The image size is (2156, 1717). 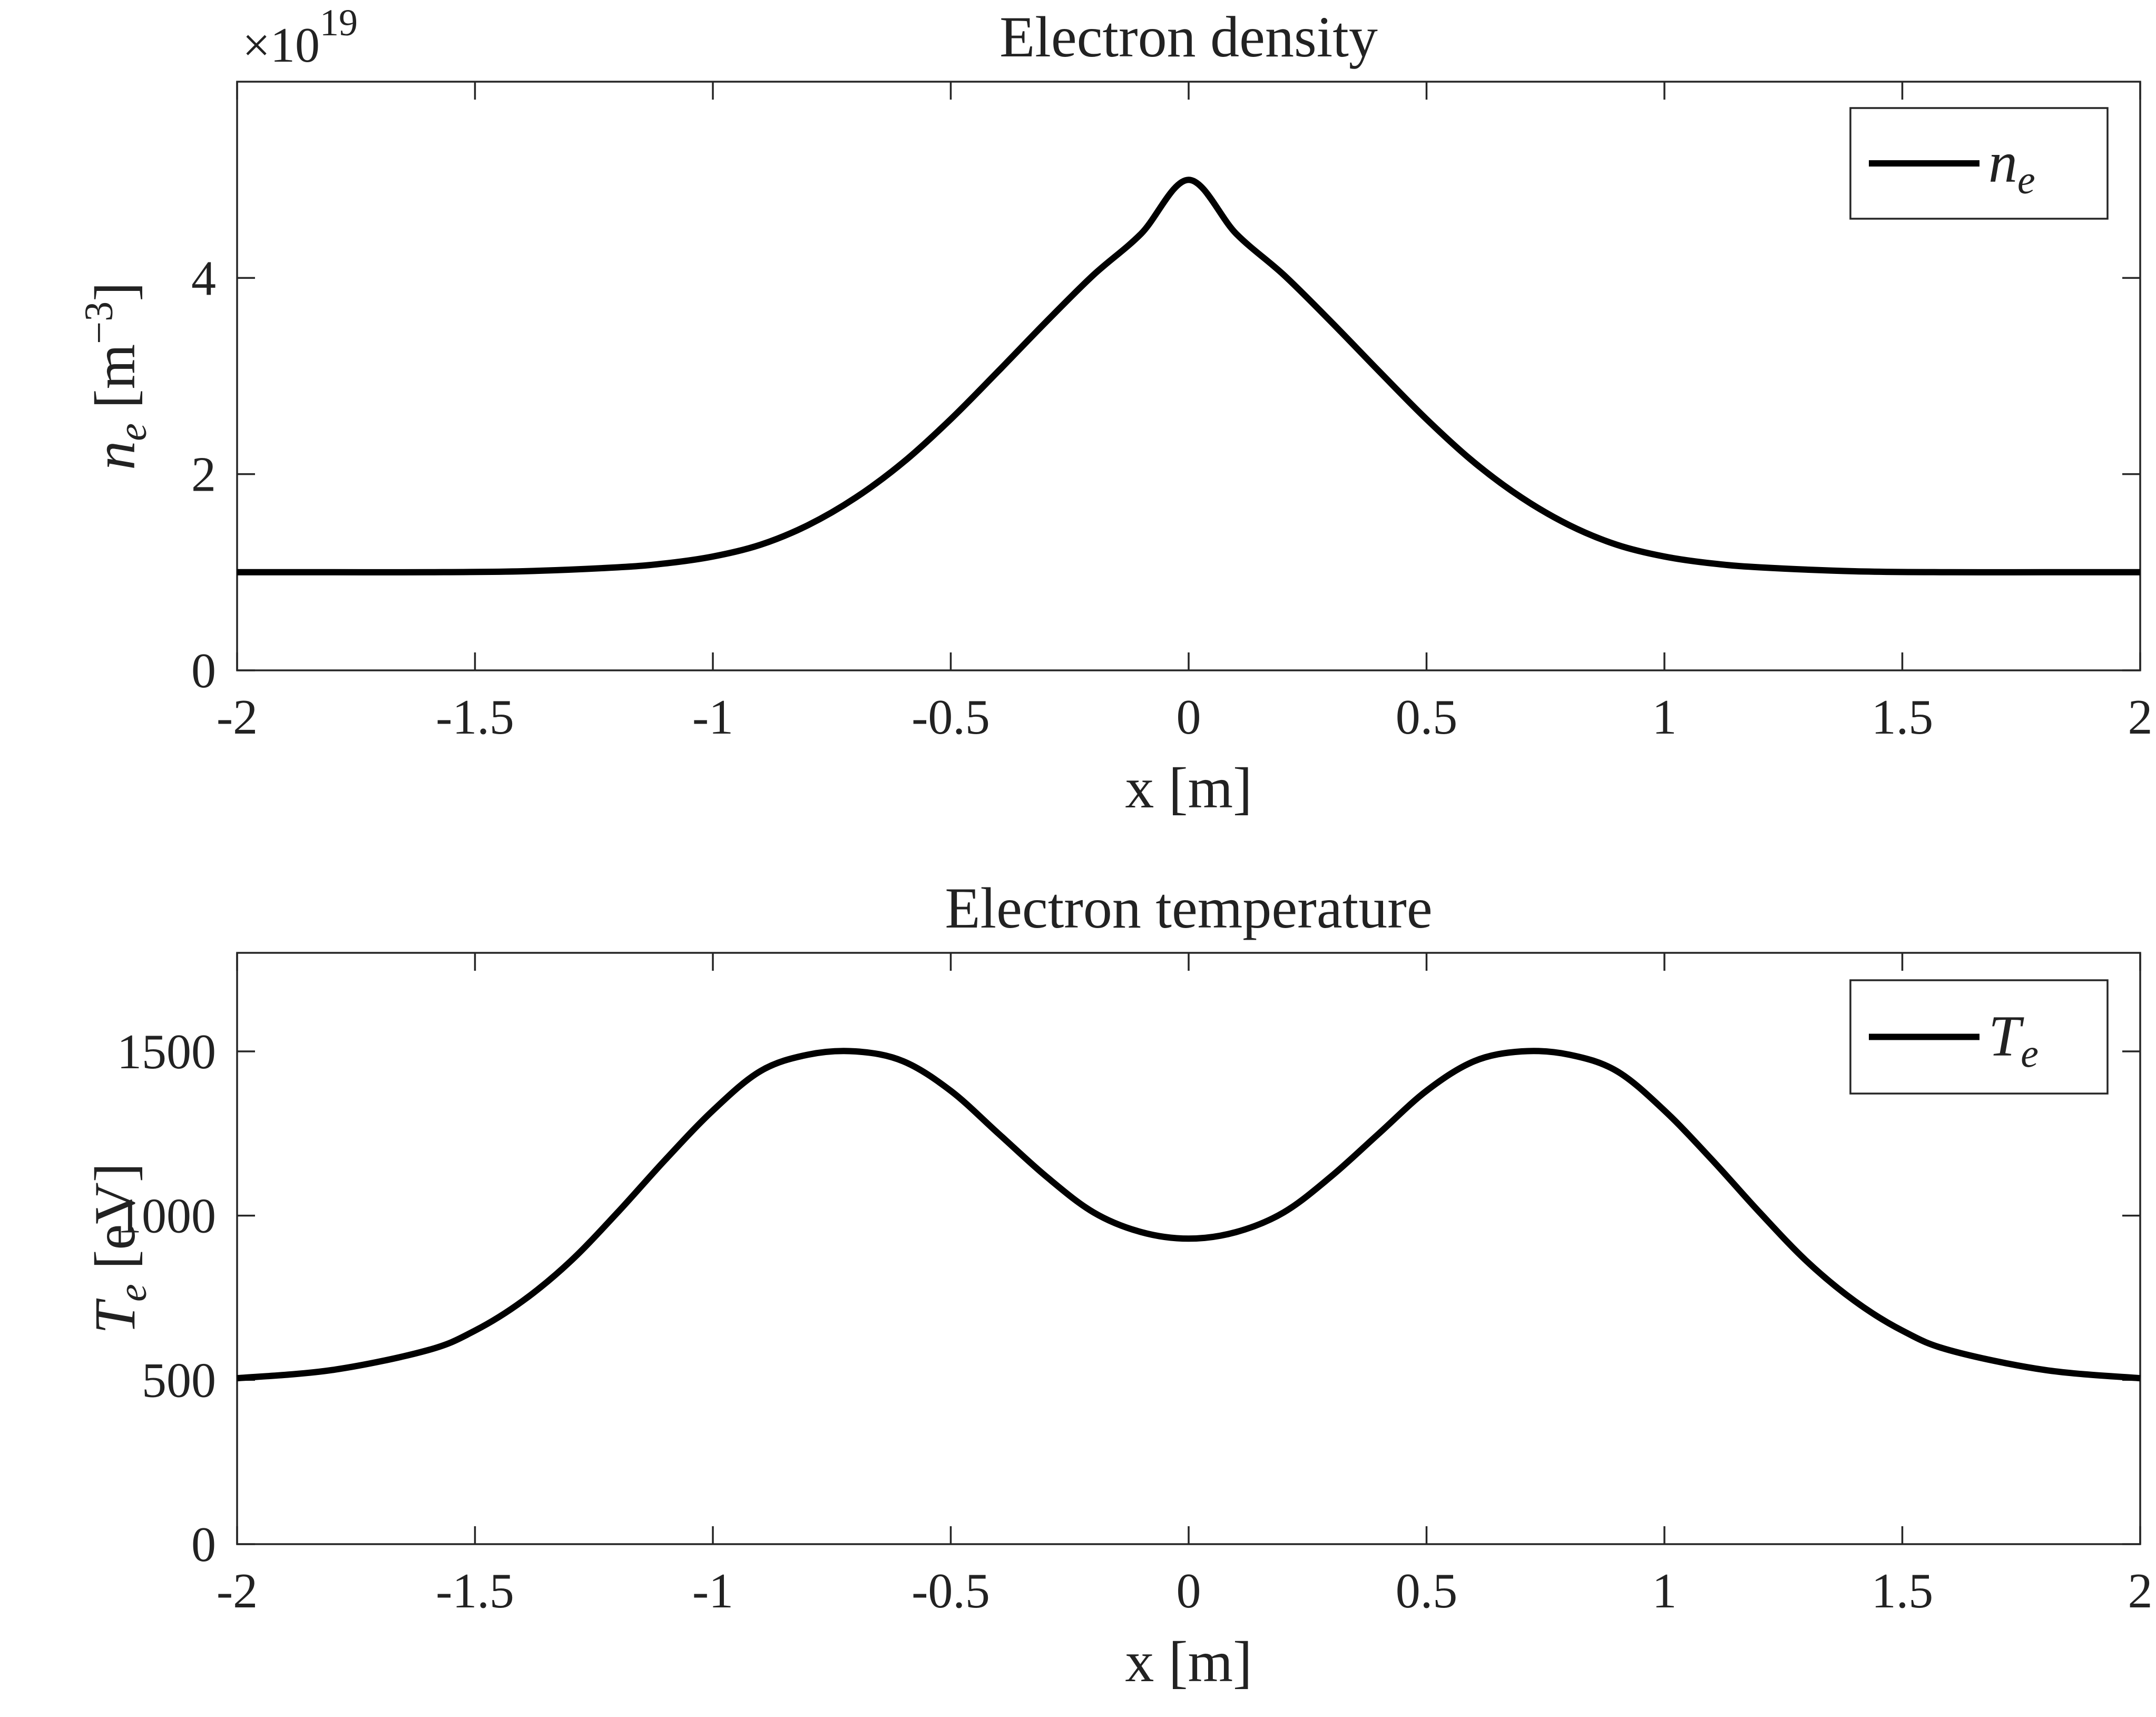 I want to click on chart-title: Electron density, so click(x=1188, y=37).